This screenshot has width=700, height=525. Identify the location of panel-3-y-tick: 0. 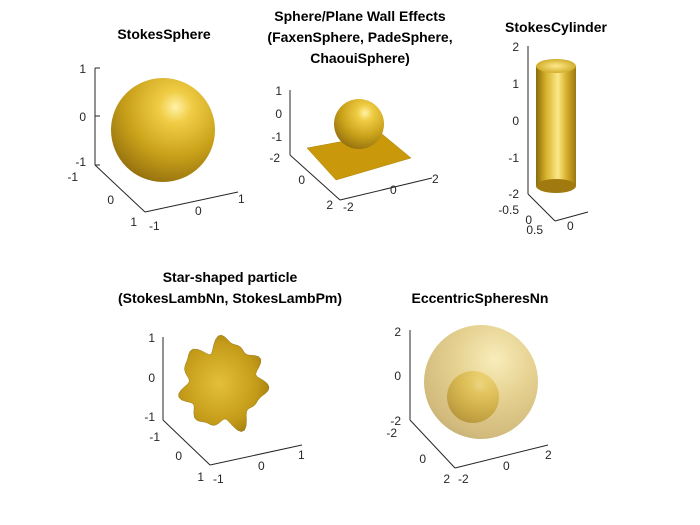
(528, 220).